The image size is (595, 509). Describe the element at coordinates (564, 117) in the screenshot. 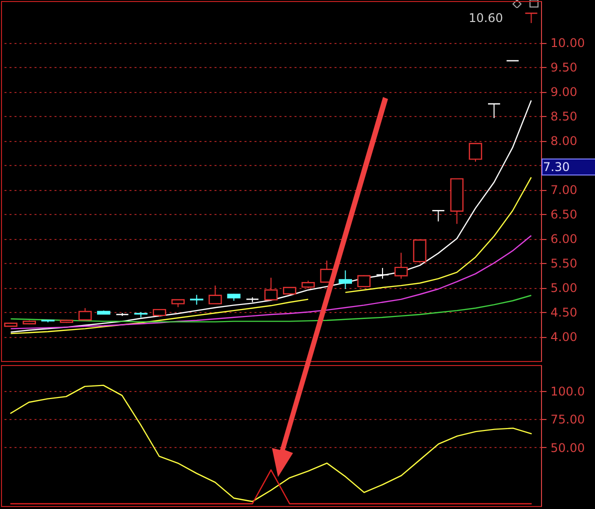

I see `y-tick-label: 8.50` at that location.